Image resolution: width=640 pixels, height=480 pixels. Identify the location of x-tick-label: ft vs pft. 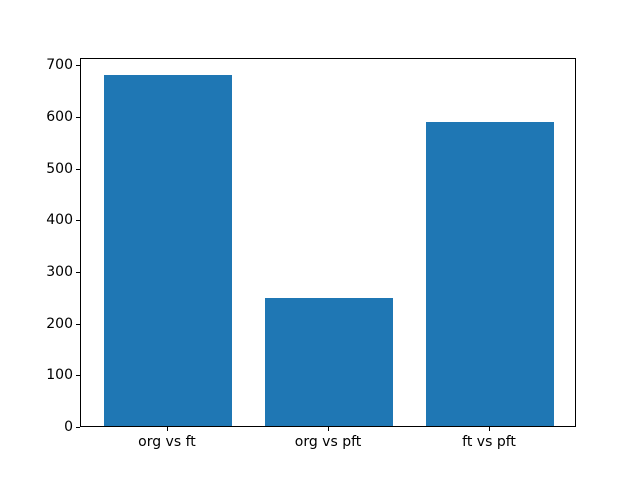
(489, 442).